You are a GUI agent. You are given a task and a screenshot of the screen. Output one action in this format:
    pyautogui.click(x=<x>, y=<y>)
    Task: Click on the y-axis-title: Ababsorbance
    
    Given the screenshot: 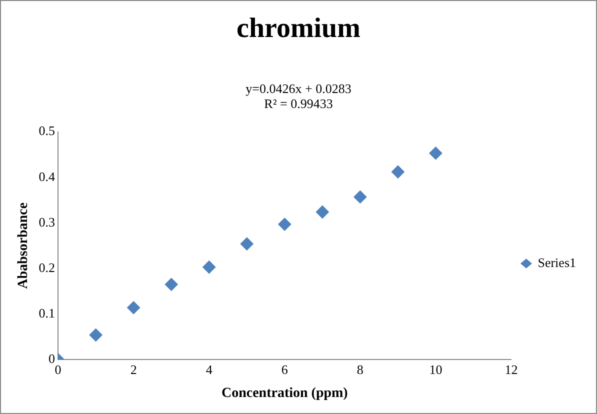 What is the action you would take?
    pyautogui.click(x=24, y=245)
    